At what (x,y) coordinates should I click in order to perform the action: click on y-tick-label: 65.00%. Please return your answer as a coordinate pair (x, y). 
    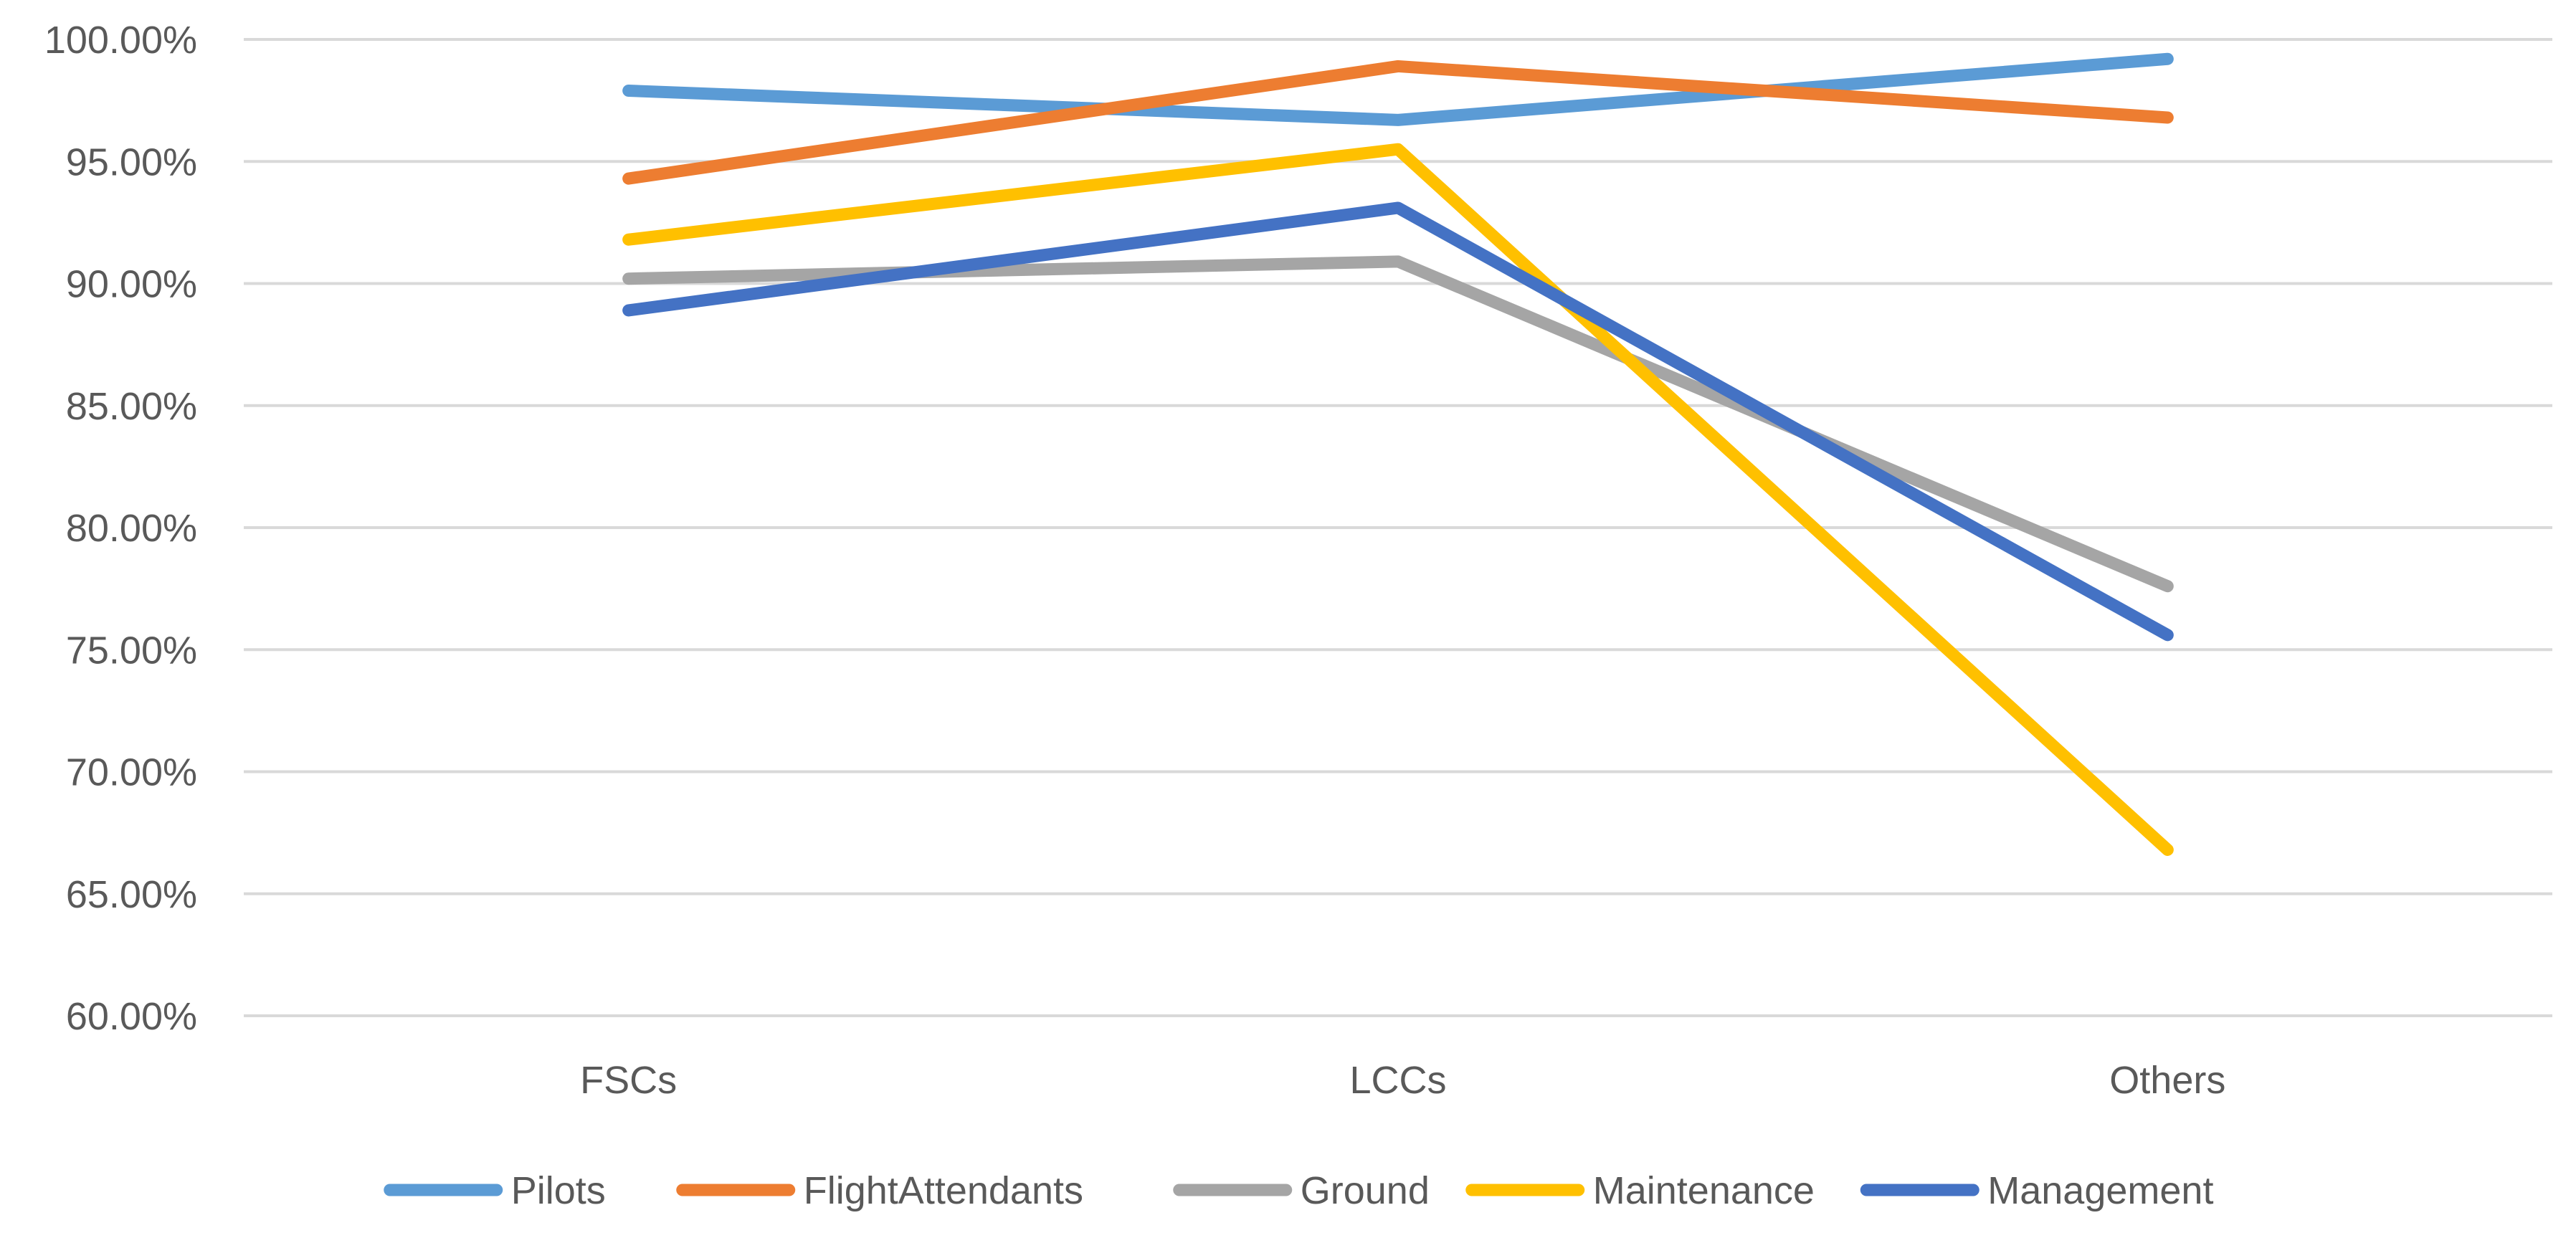
    Looking at the image, I should click on (131, 894).